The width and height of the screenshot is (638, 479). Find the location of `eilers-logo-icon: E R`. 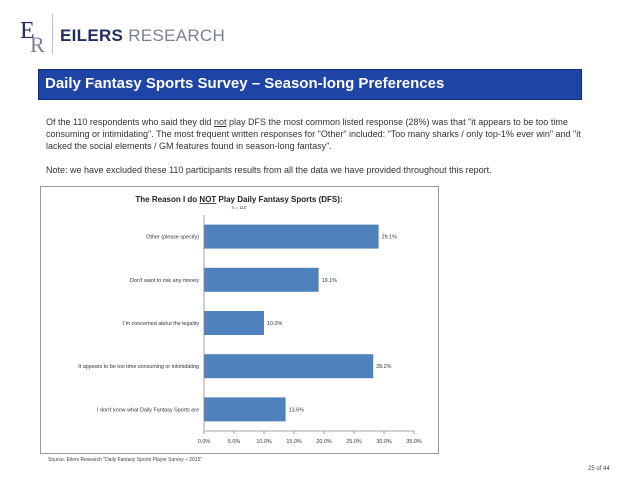

eilers-logo-icon: E R is located at coordinates (32, 36).